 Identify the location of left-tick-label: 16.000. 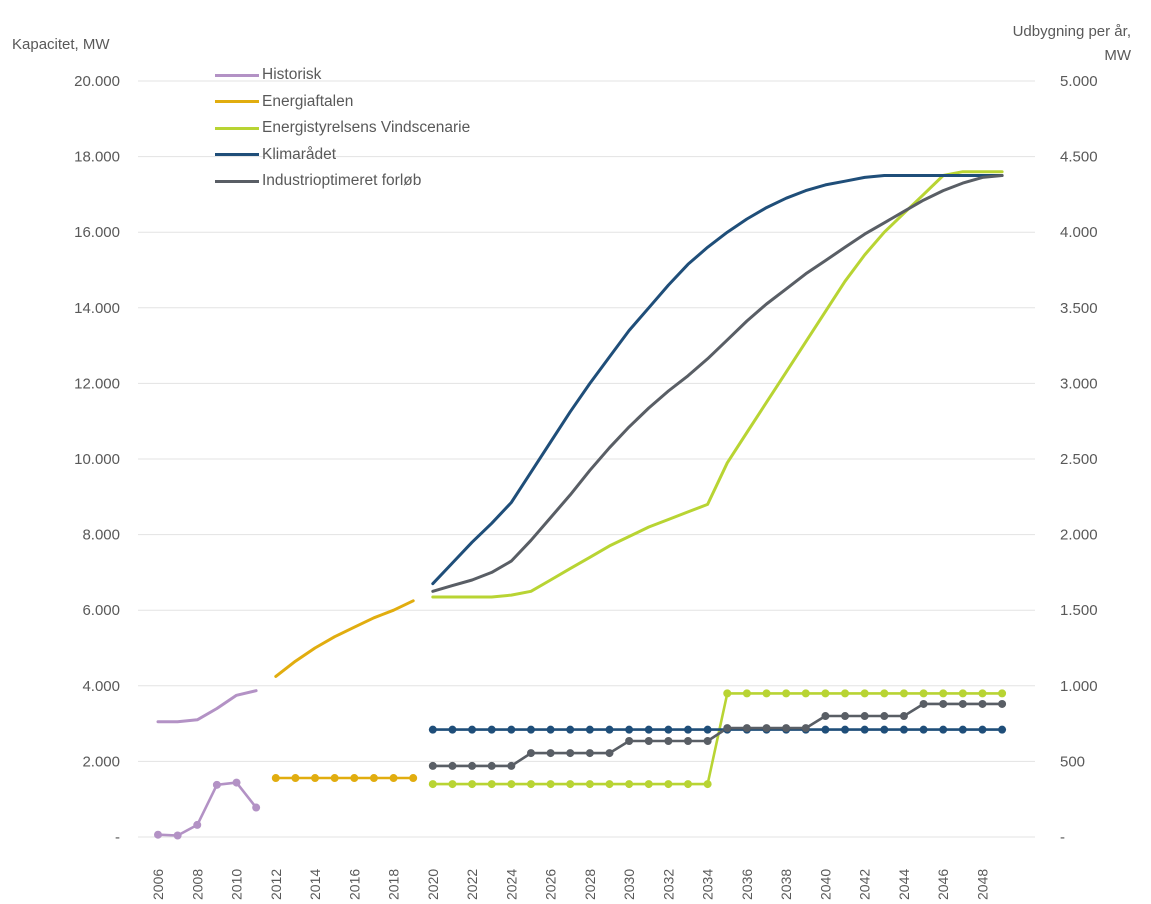
(97, 232).